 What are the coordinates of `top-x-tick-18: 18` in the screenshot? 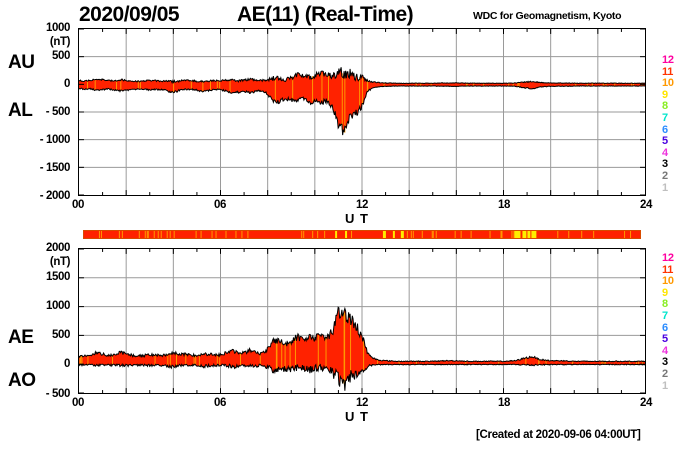 It's located at (504, 205).